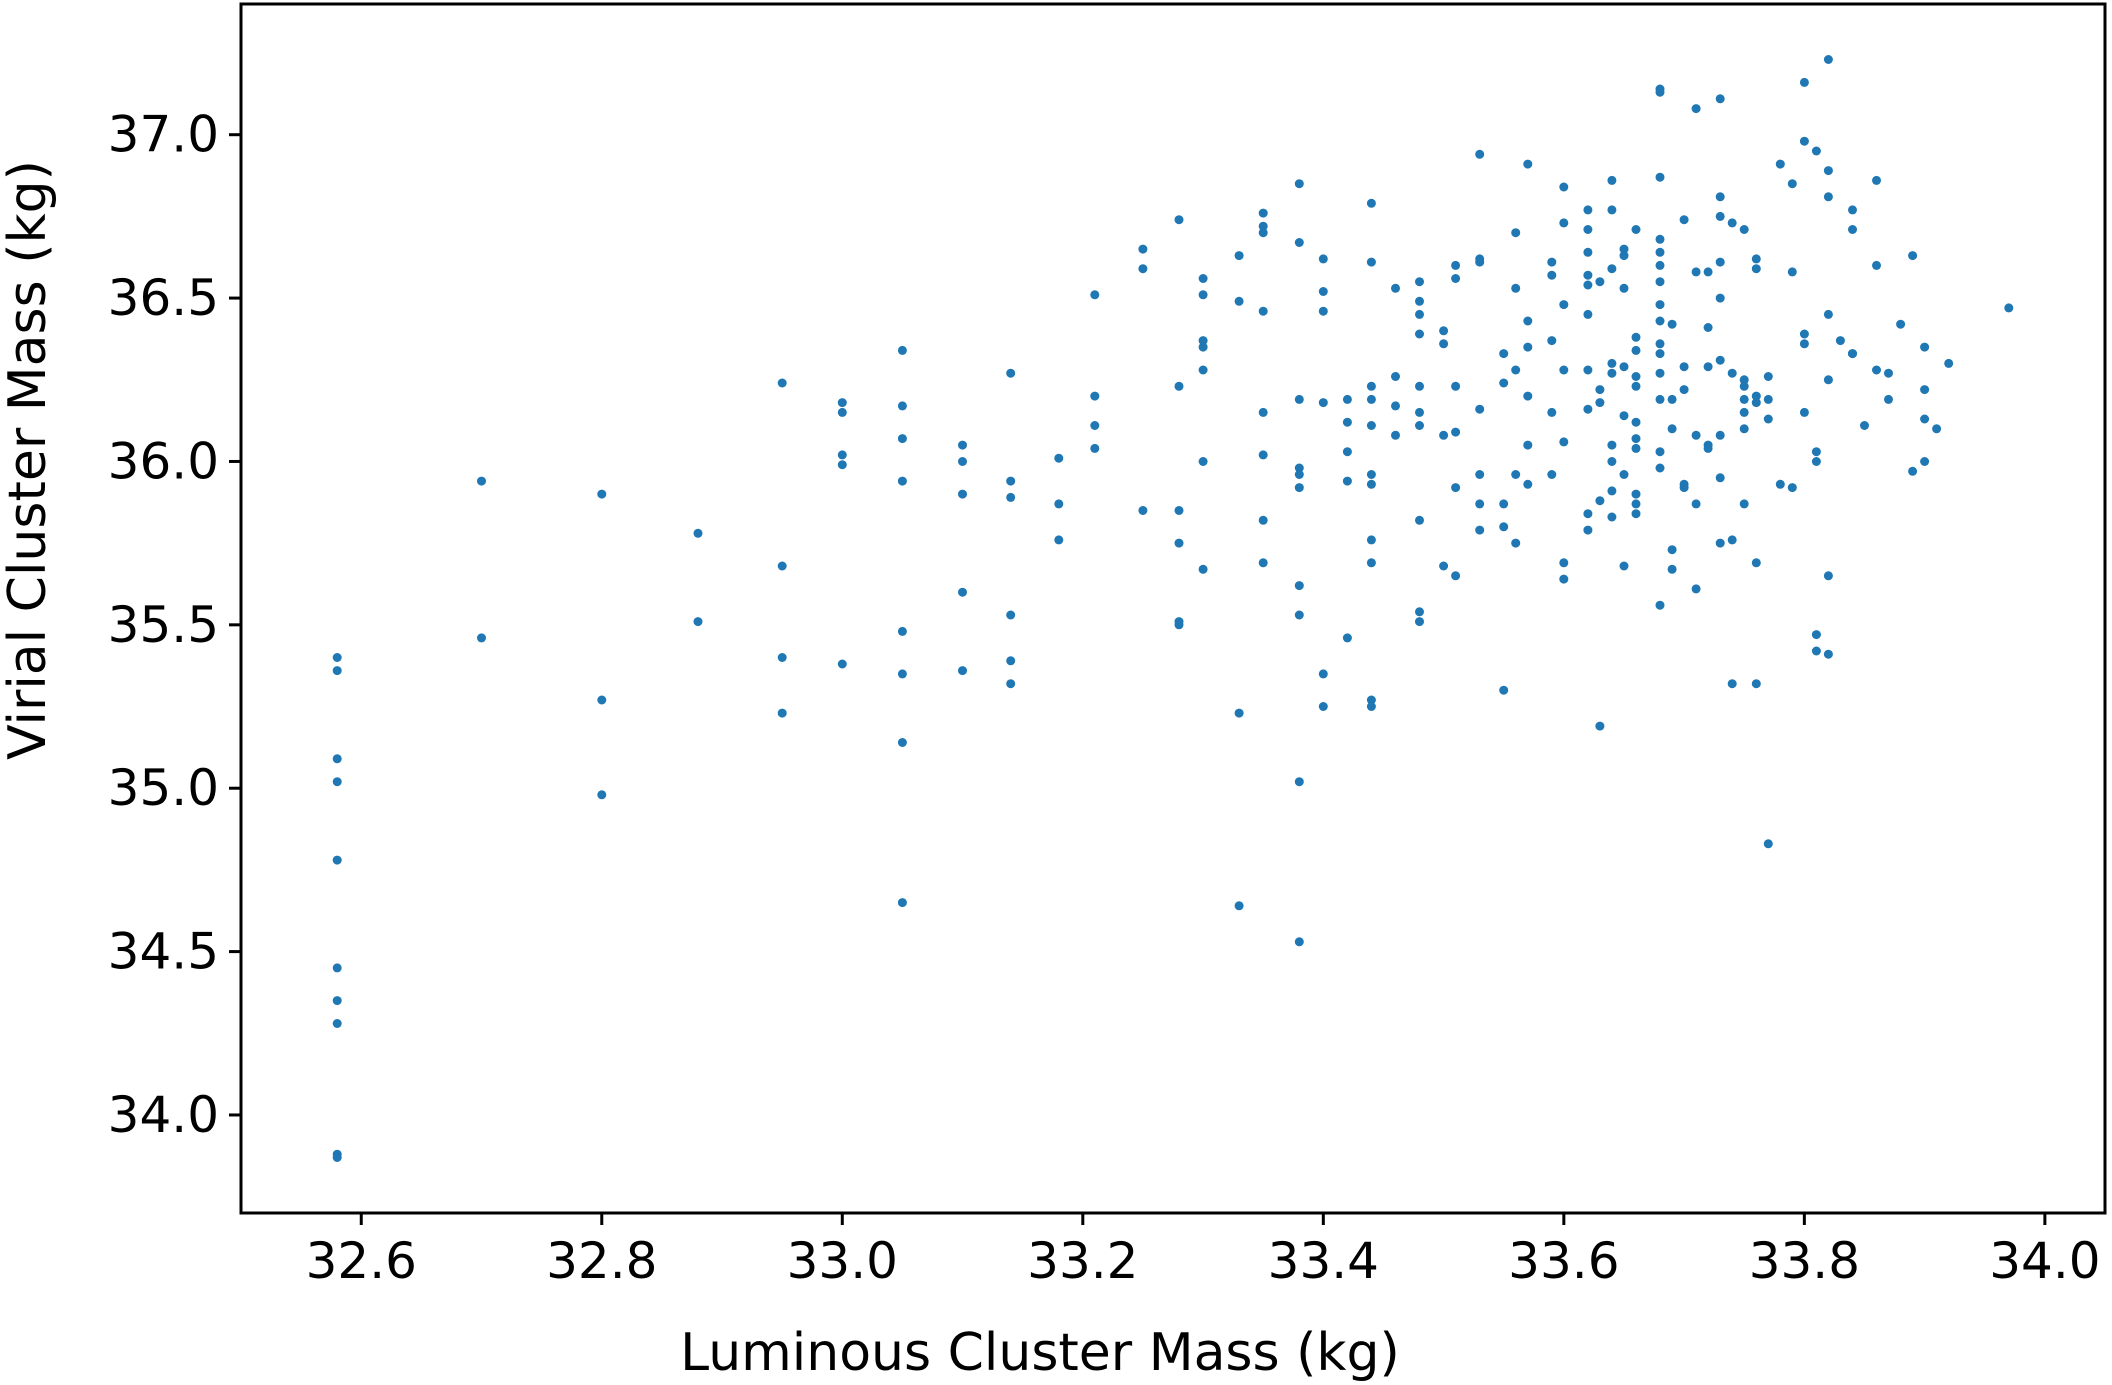  What do you see at coordinates (1804, 1261) in the screenshot?
I see `x-tick-label: 33.8` at bounding box center [1804, 1261].